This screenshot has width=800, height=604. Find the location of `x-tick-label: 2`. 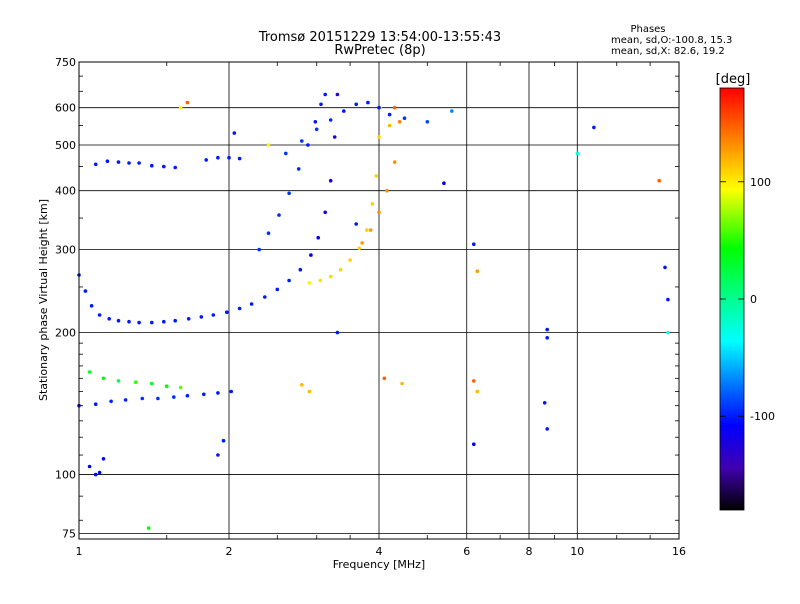

x-tick-label: 2 is located at coordinates (229, 551).